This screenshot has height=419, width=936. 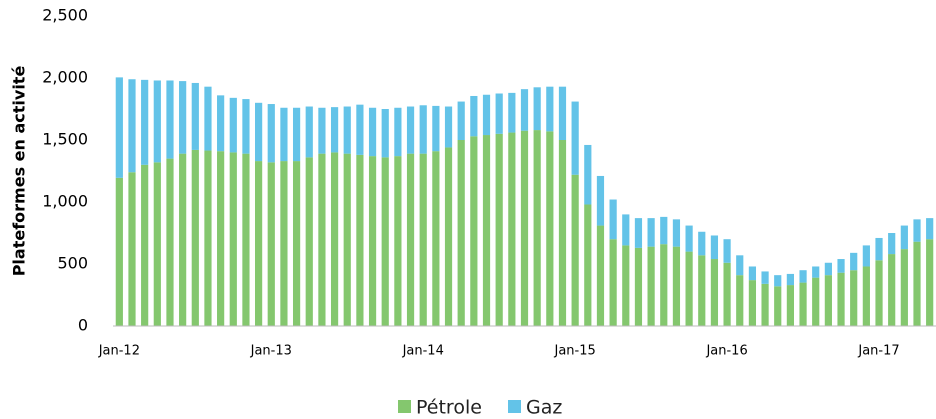 What do you see at coordinates (119, 351) in the screenshot?
I see `x-tick-label: Jan-12` at bounding box center [119, 351].